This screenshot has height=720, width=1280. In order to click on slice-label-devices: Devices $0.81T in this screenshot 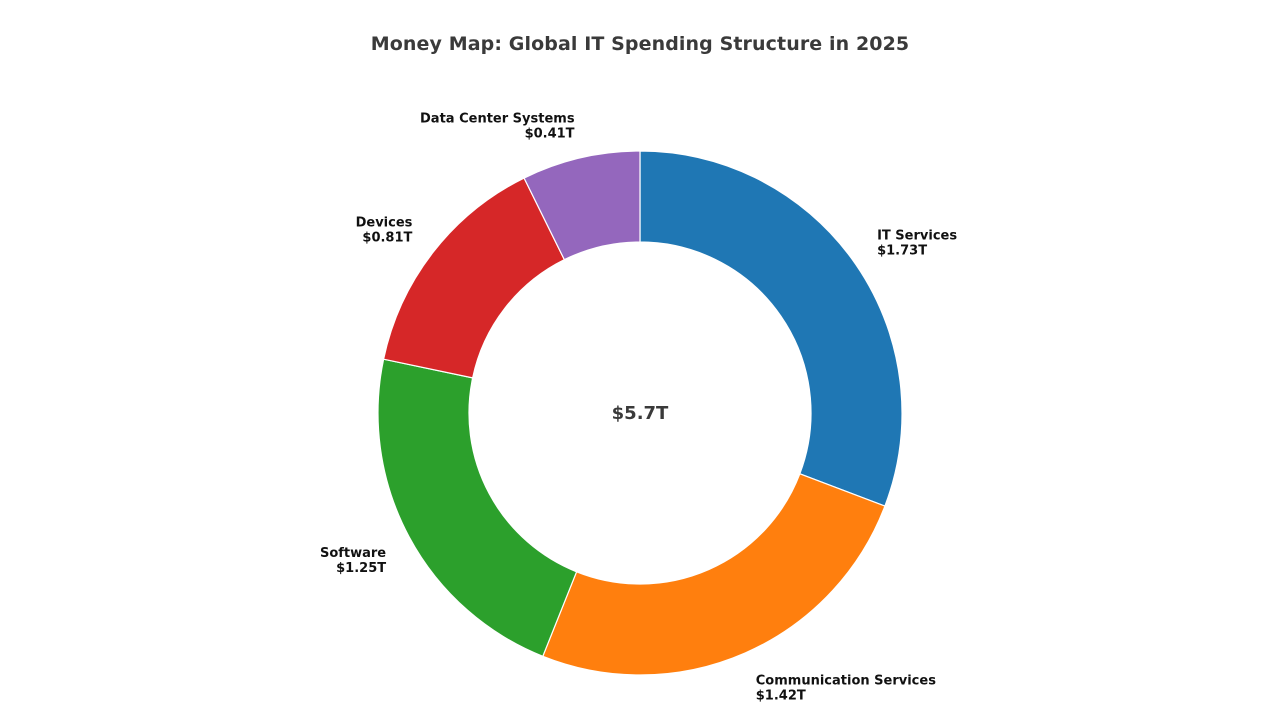, I will do `click(384, 231)`.